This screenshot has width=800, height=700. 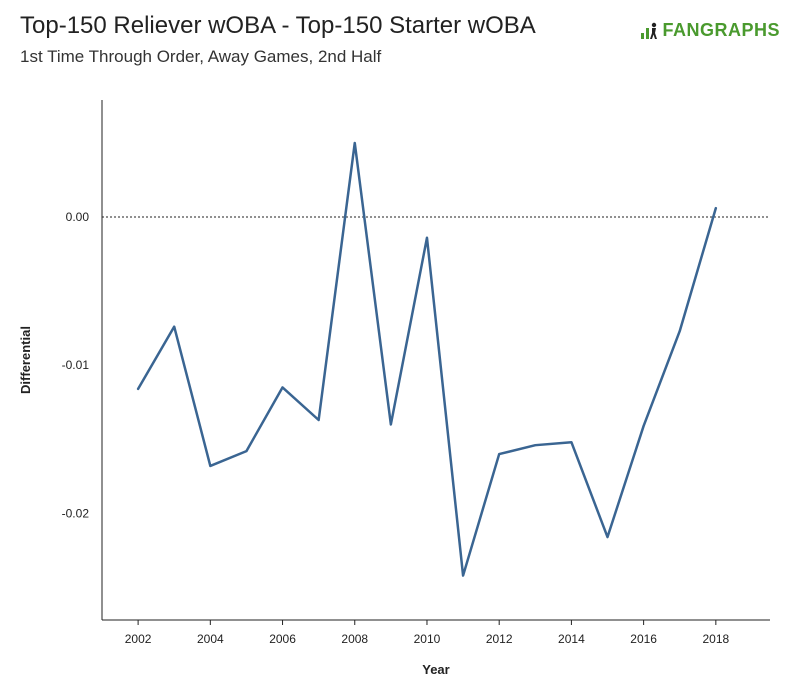 I want to click on y-tick-label: -0.01, so click(x=76, y=365).